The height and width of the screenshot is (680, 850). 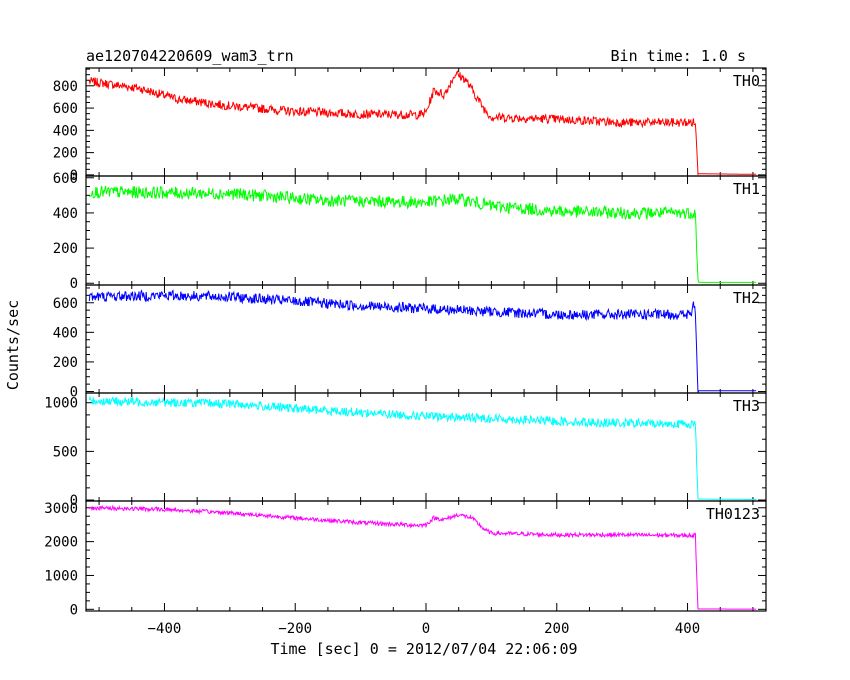 What do you see at coordinates (426, 629) in the screenshot?
I see `x-tick-label: 0` at bounding box center [426, 629].